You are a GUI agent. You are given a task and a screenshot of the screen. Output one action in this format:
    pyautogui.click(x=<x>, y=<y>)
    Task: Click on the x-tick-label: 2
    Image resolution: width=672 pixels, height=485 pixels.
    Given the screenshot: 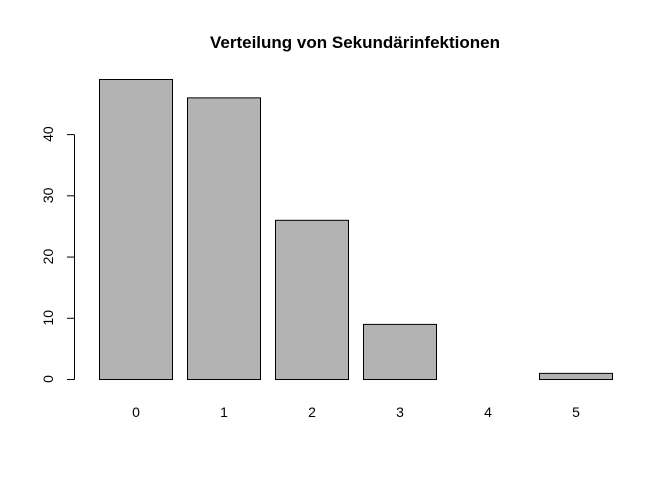 What is the action you would take?
    pyautogui.click(x=312, y=412)
    